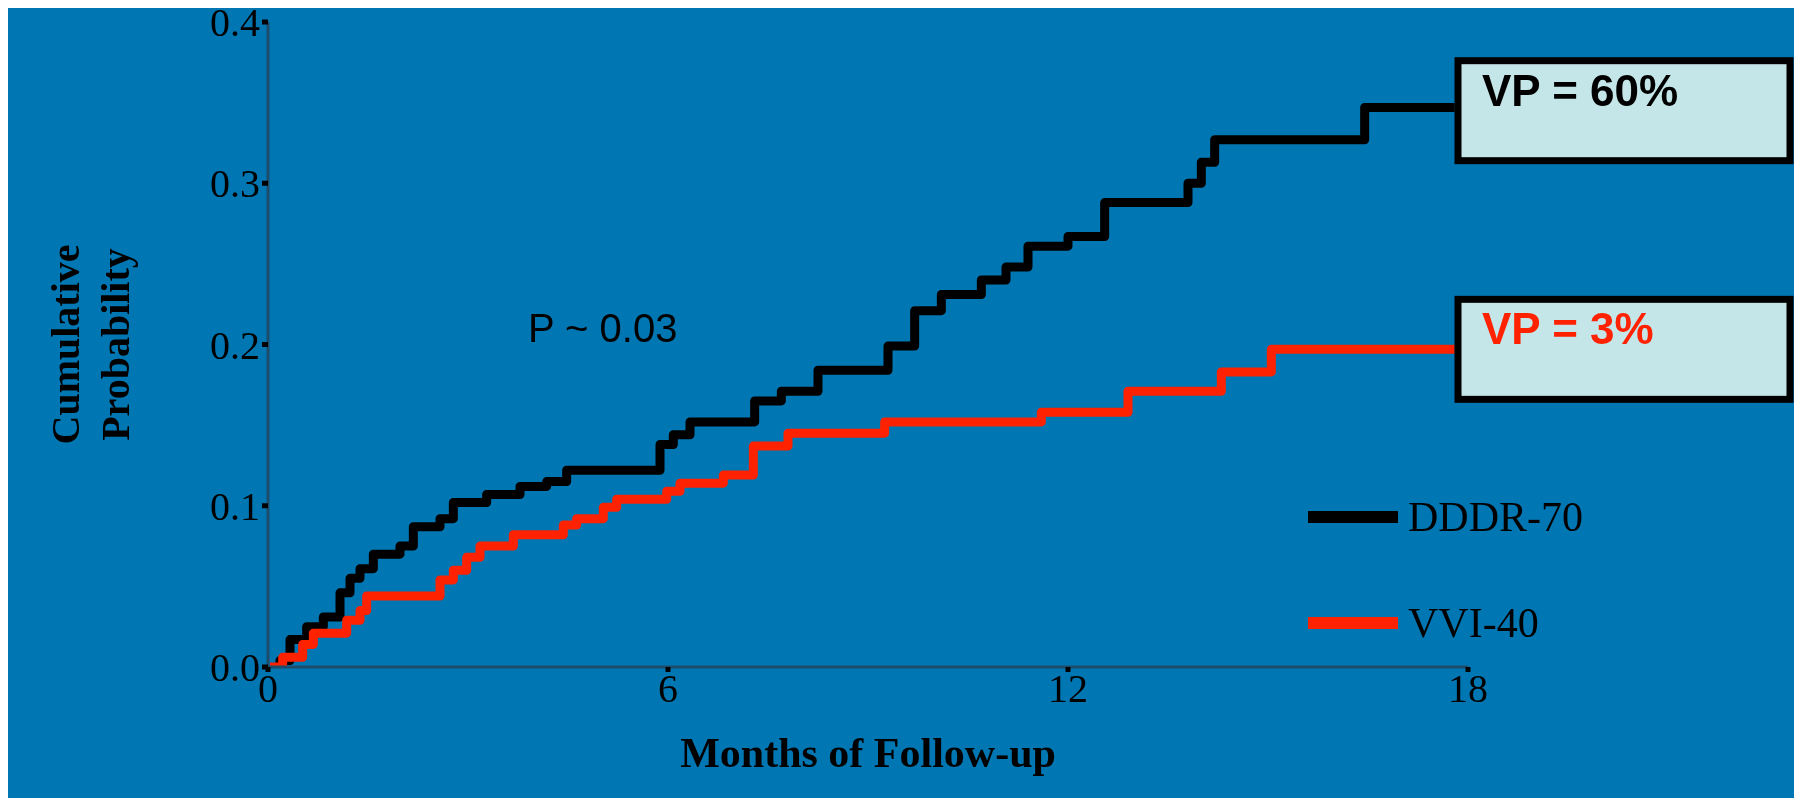 The width and height of the screenshot is (1802, 806). Describe the element at coordinates (1068, 689) in the screenshot. I see `x-tick-label: 12` at that location.